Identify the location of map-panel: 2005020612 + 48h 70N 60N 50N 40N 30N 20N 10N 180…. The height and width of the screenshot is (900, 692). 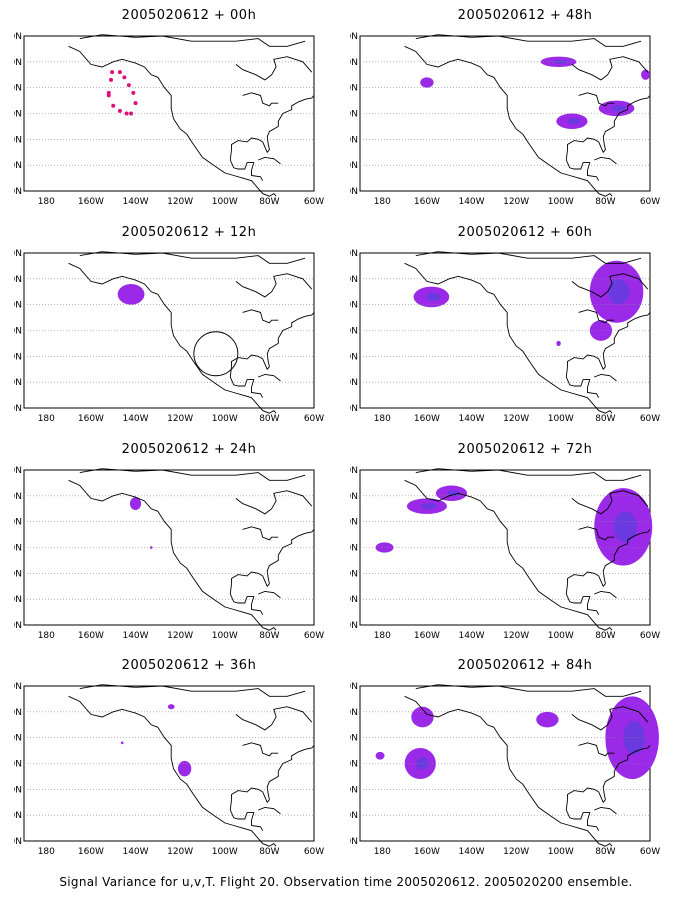
(520, 113).